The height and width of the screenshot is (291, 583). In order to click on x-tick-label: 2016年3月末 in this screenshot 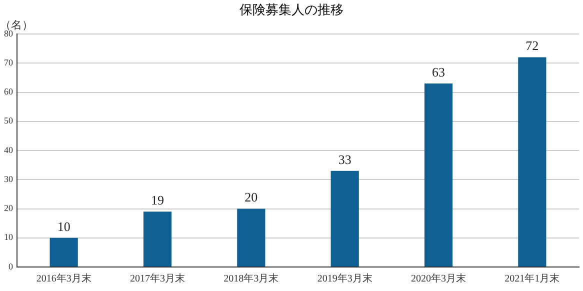, I will do `click(64, 278)`.